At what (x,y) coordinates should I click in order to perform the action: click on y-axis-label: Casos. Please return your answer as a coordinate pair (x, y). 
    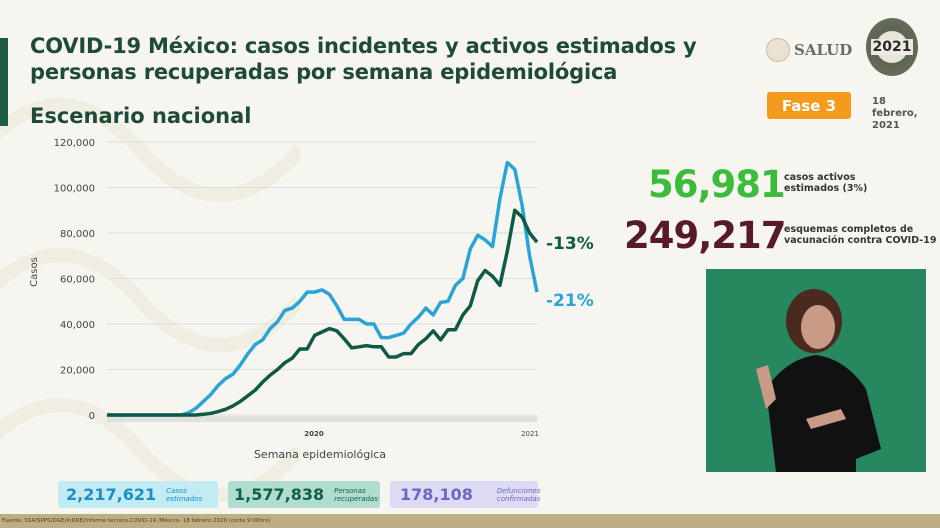
    Looking at the image, I should click on (34, 272).